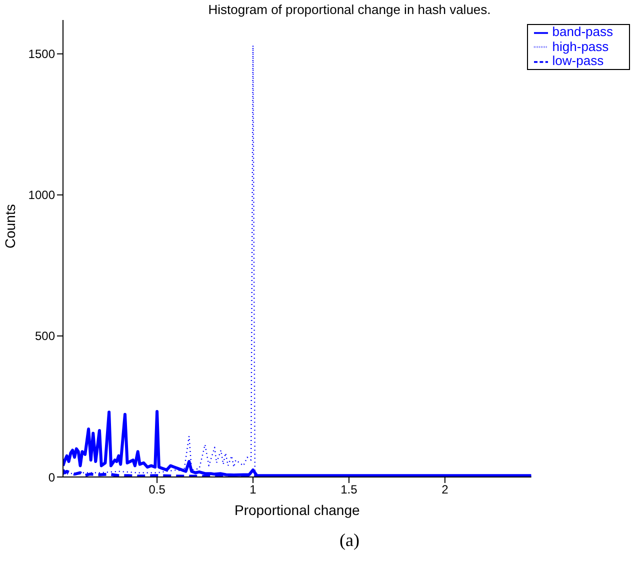  What do you see at coordinates (349, 9) in the screenshot?
I see `chart-title: Histogram of proportional change in hash values.` at bounding box center [349, 9].